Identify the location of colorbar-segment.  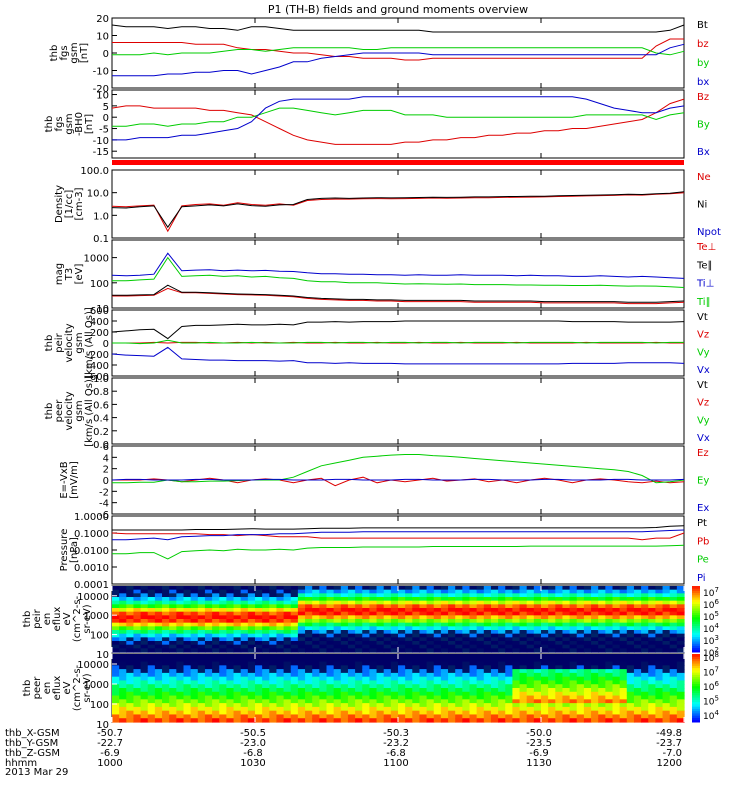
(696, 603).